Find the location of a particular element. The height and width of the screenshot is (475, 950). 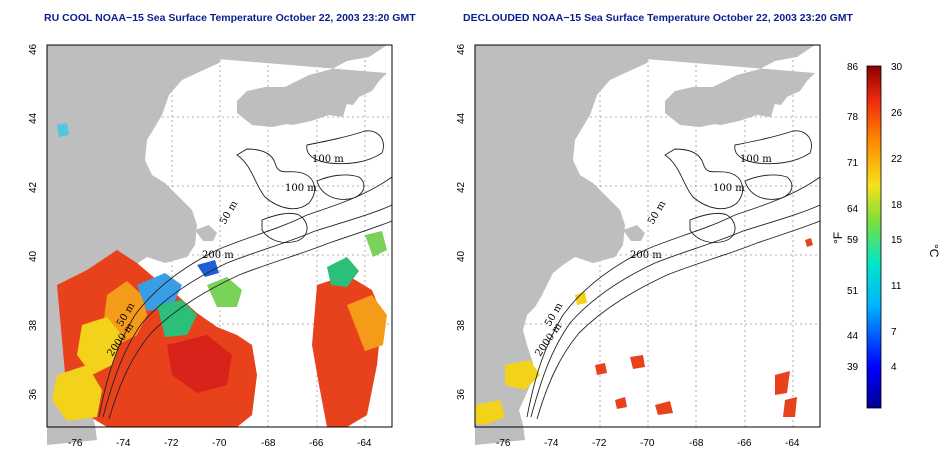

left-lat-ticks: 36 38 40 42 44 46 is located at coordinates (33, 221).